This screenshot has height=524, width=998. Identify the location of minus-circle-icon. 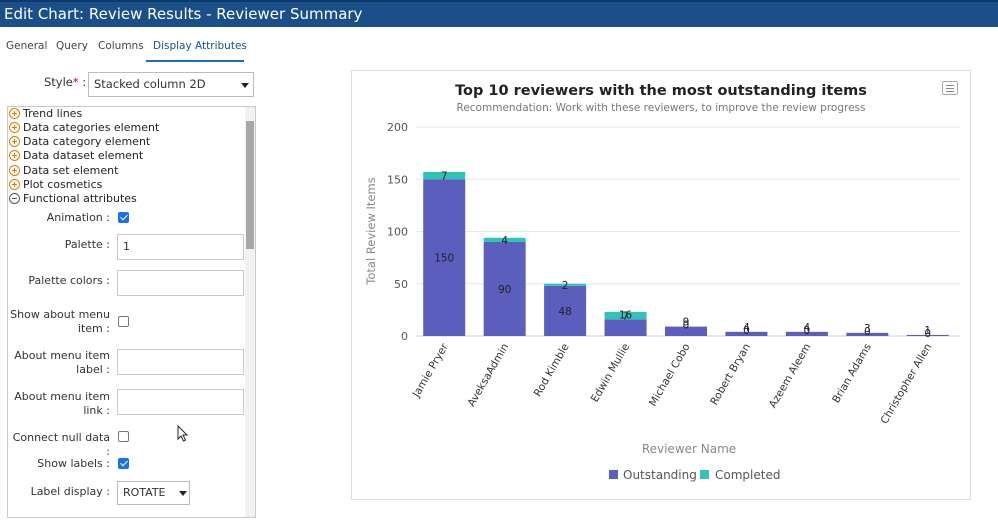
(14, 198).